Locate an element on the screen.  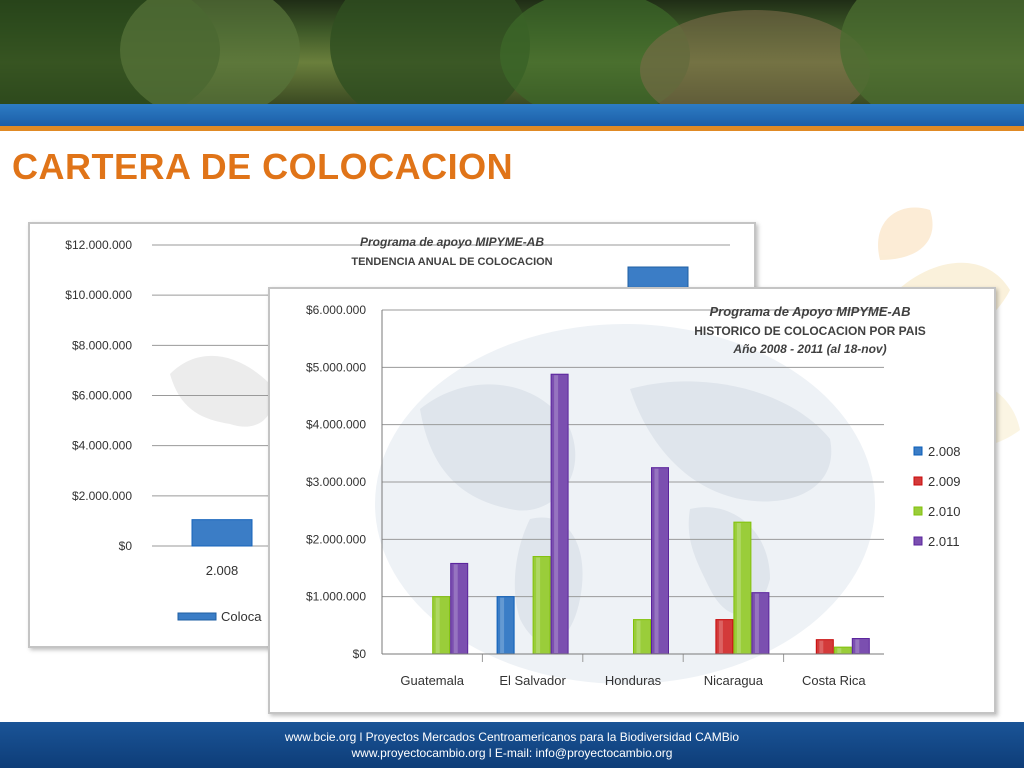
legend-label: 2.008 is located at coordinates (944, 451).